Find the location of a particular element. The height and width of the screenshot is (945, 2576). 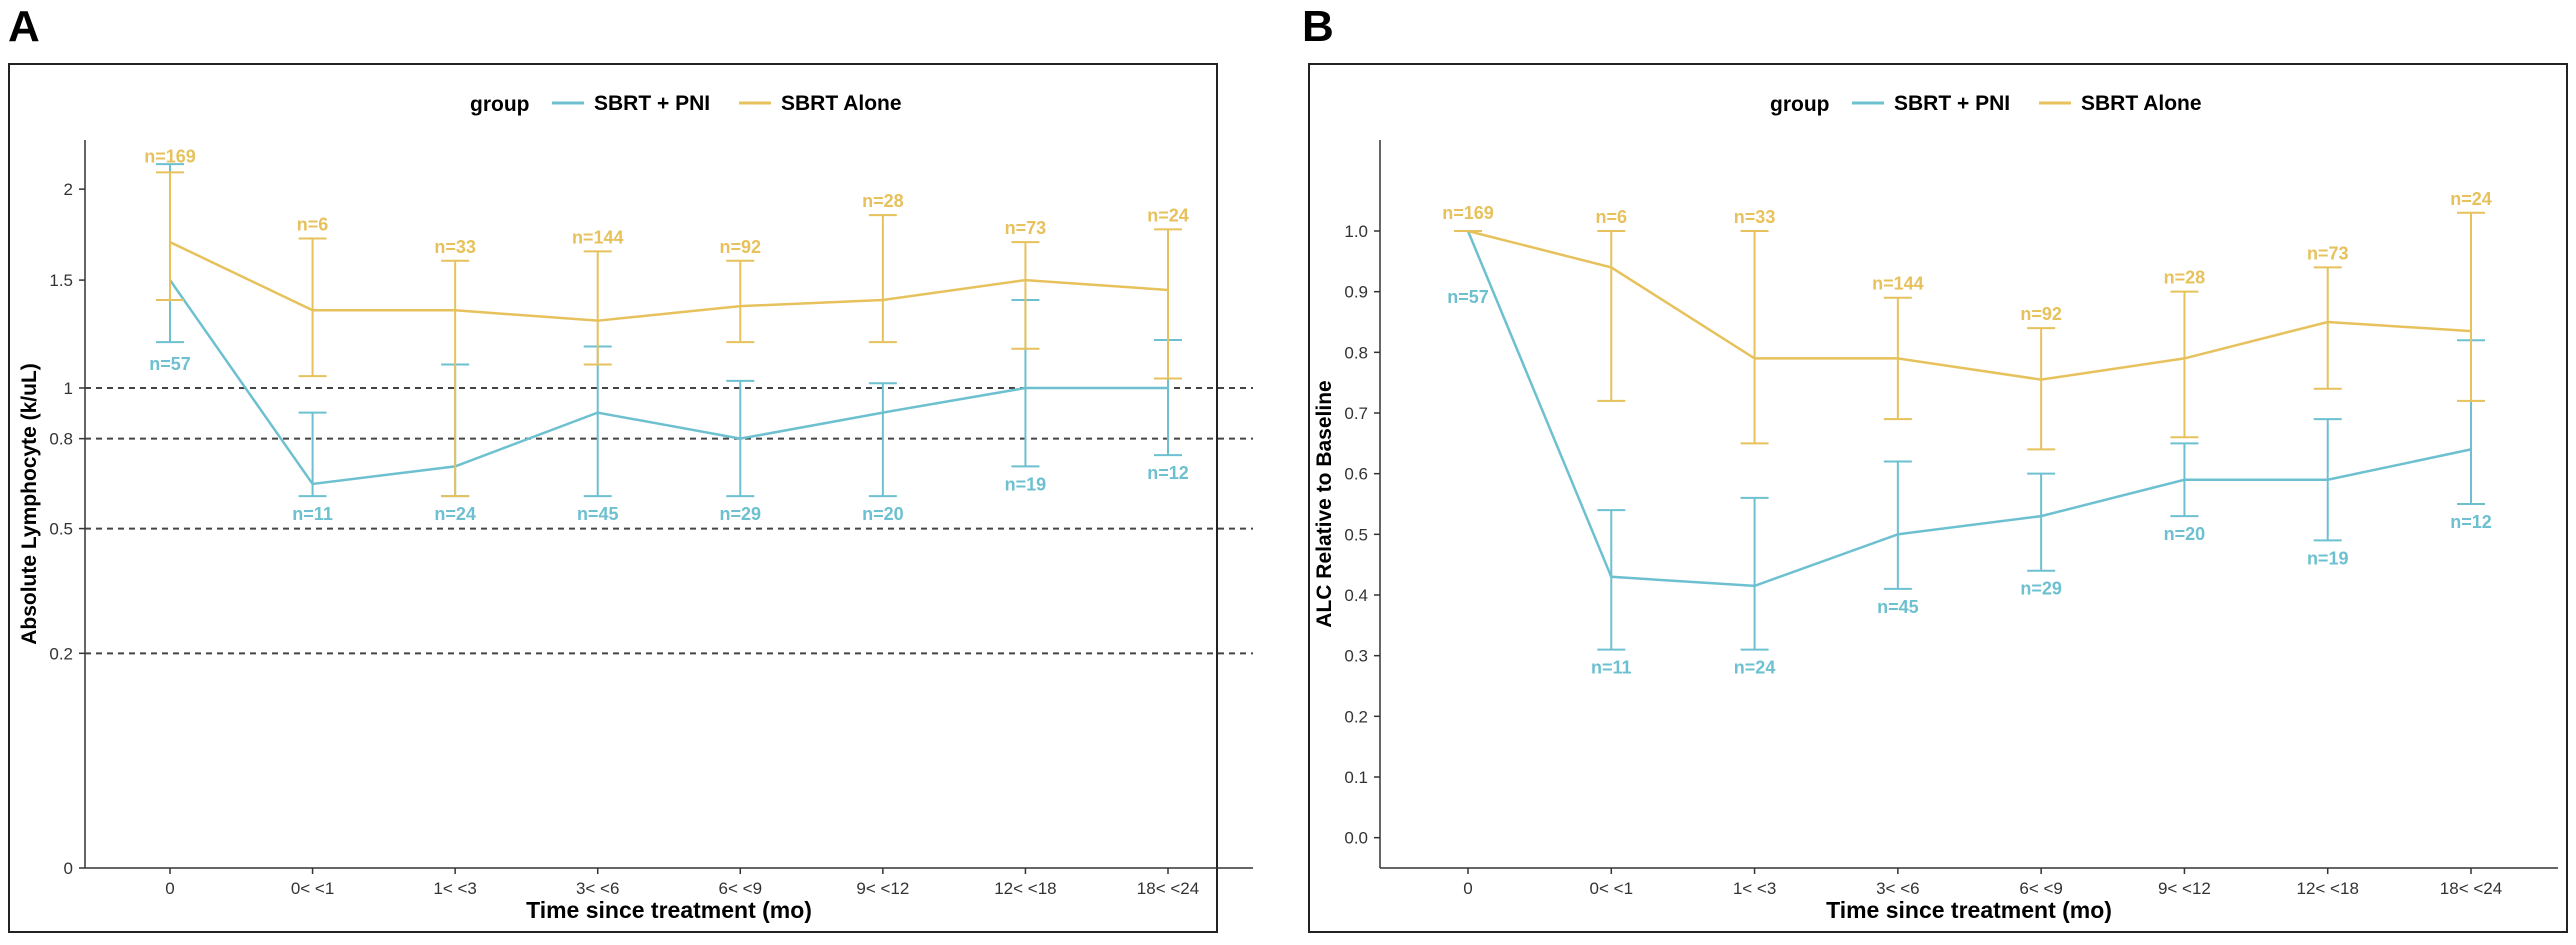

y-tick-label: 1 is located at coordinates (68, 388).